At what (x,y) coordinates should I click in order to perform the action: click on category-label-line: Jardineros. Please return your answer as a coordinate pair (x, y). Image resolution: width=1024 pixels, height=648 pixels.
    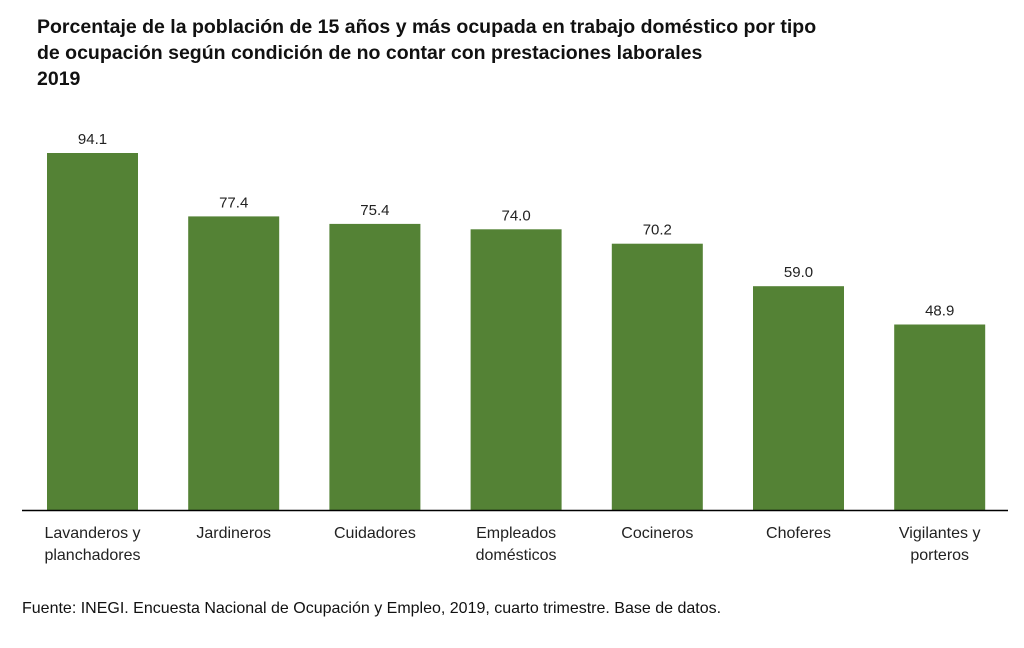
    Looking at the image, I should click on (233, 533).